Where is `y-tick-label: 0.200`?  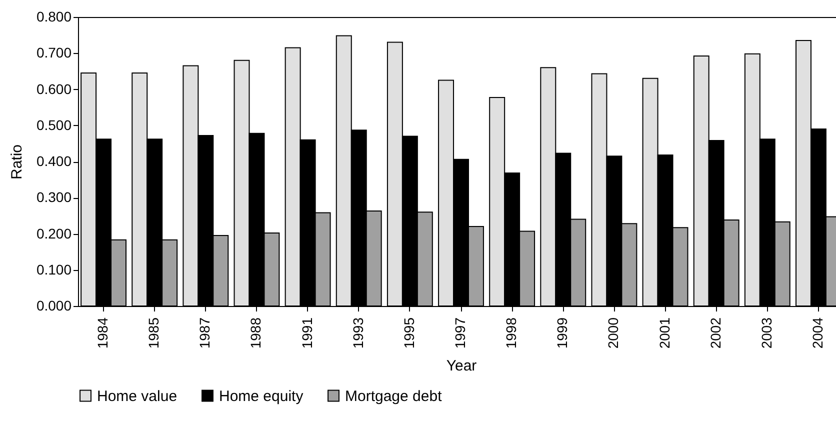
y-tick-label: 0.200 is located at coordinates (54, 233).